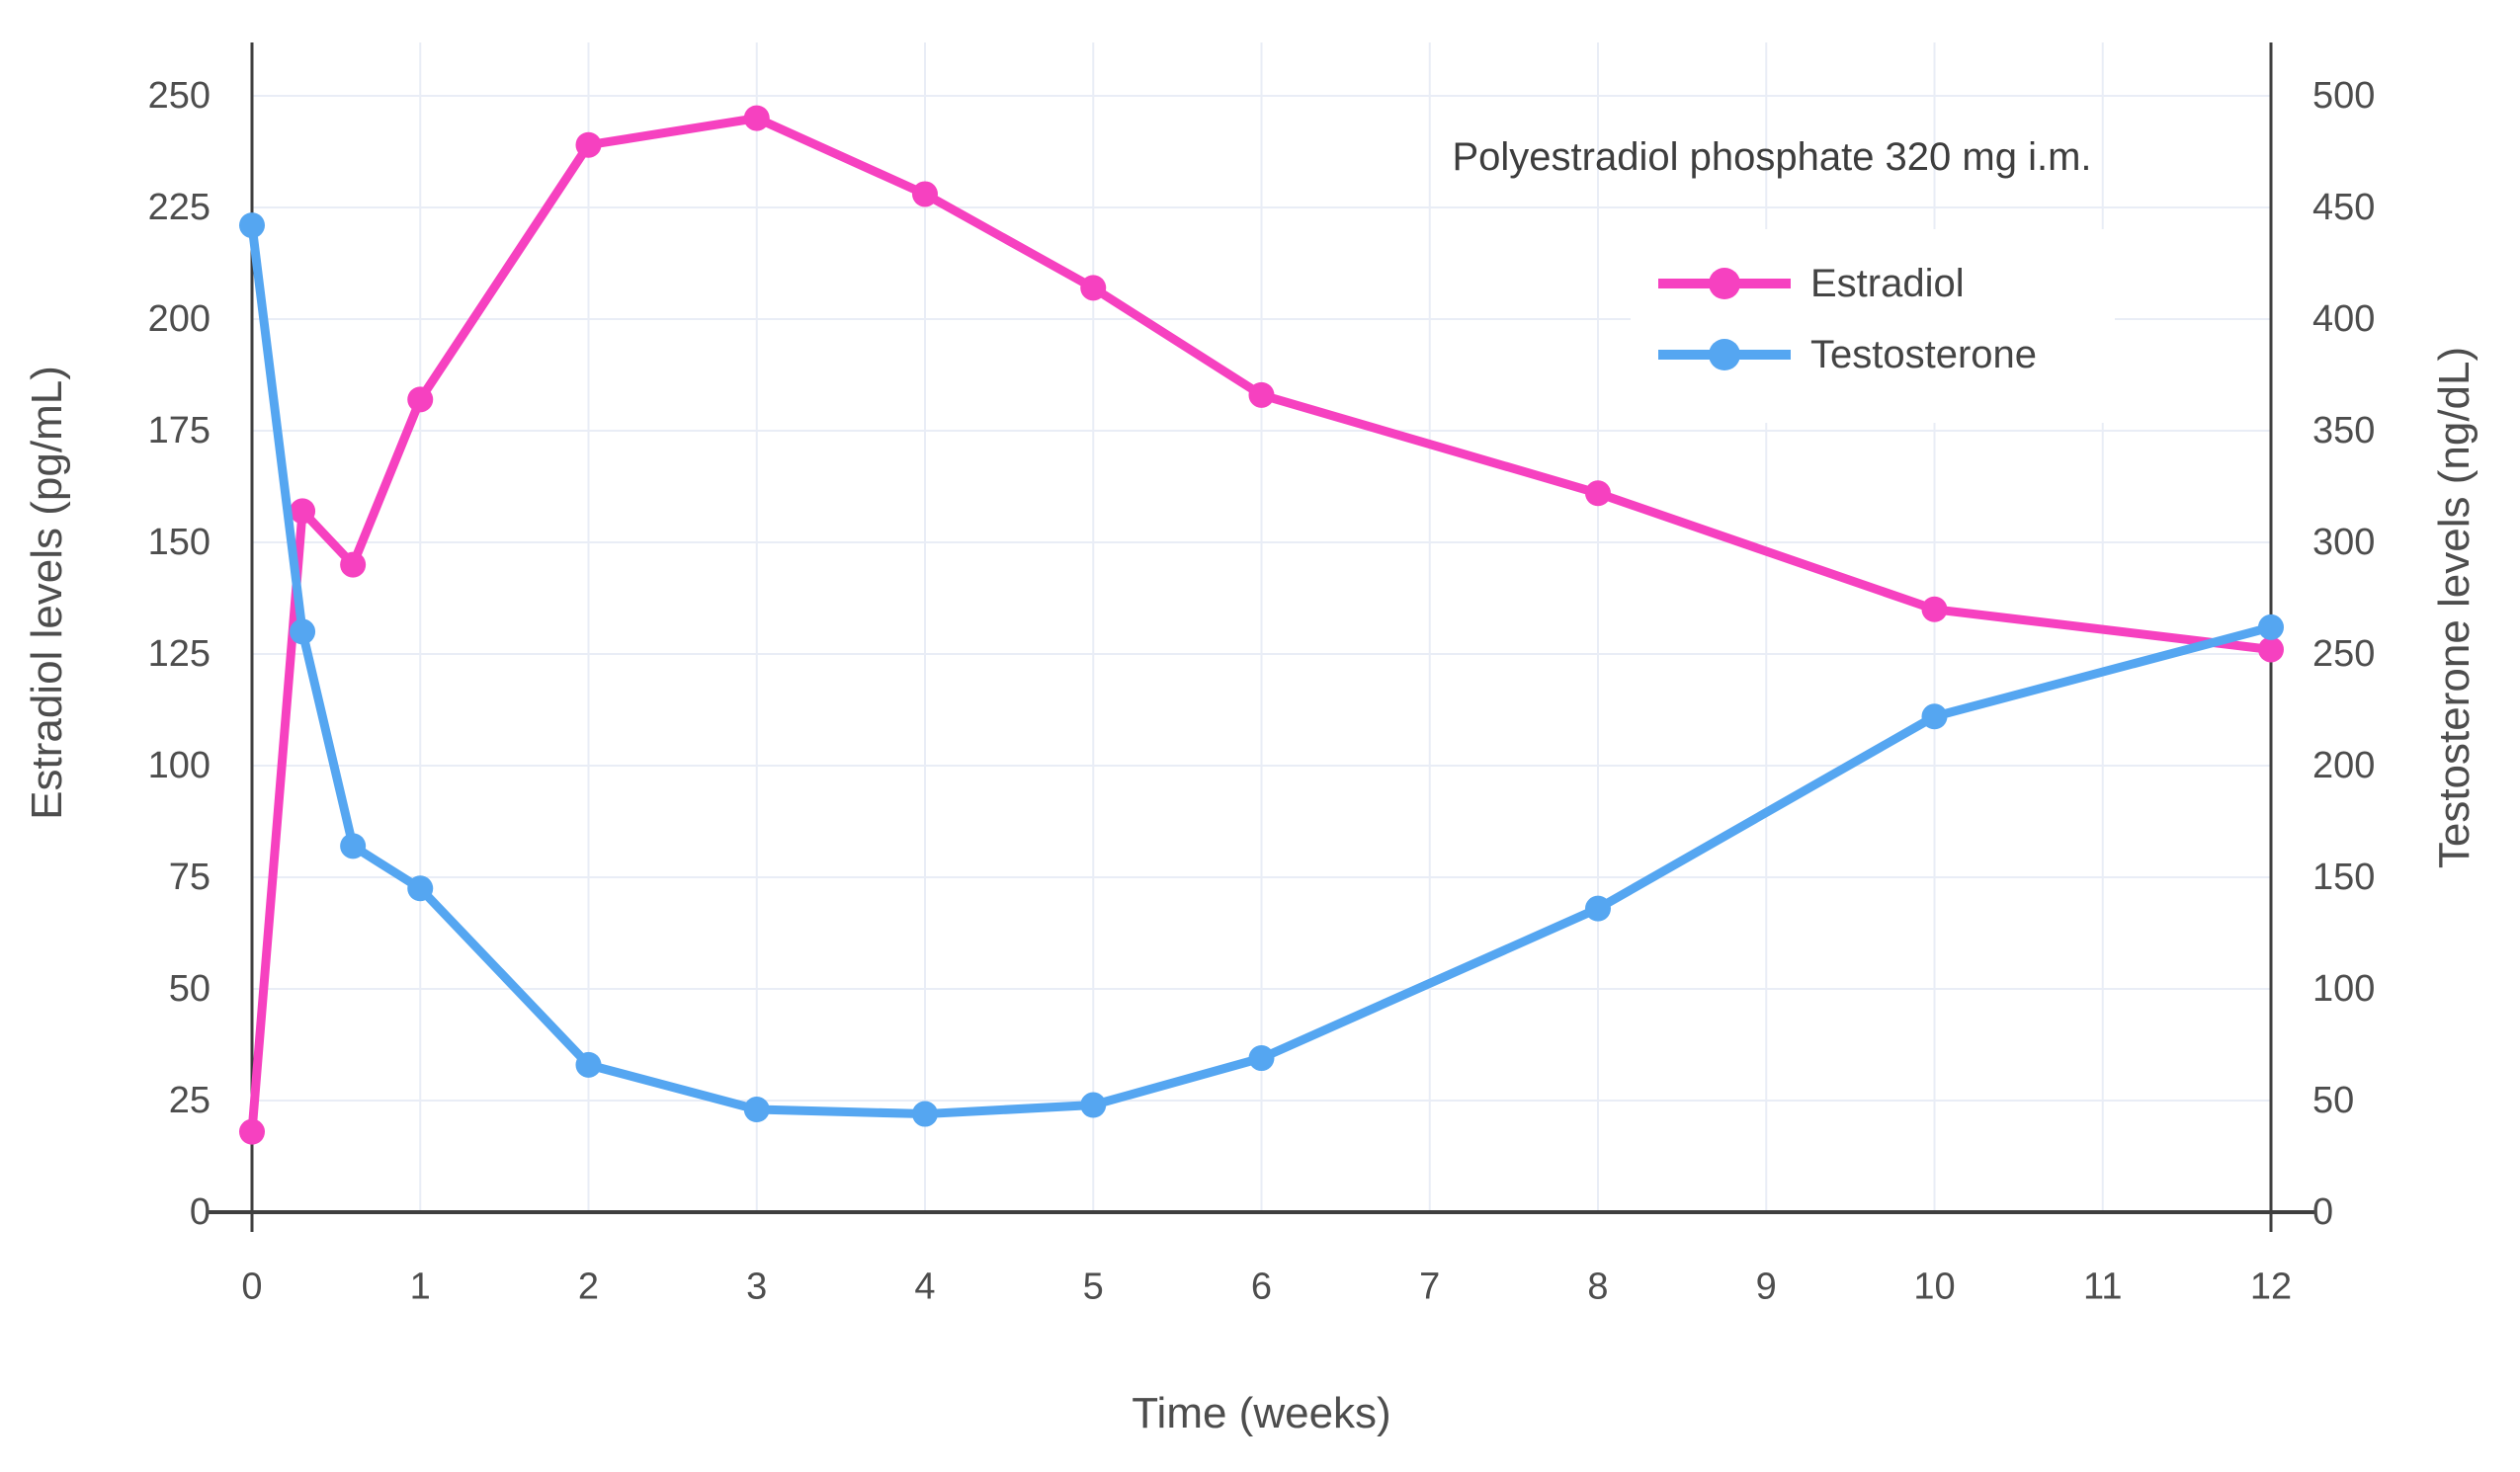  I want to click on y-right-tick-label: 300, so click(2343, 542).